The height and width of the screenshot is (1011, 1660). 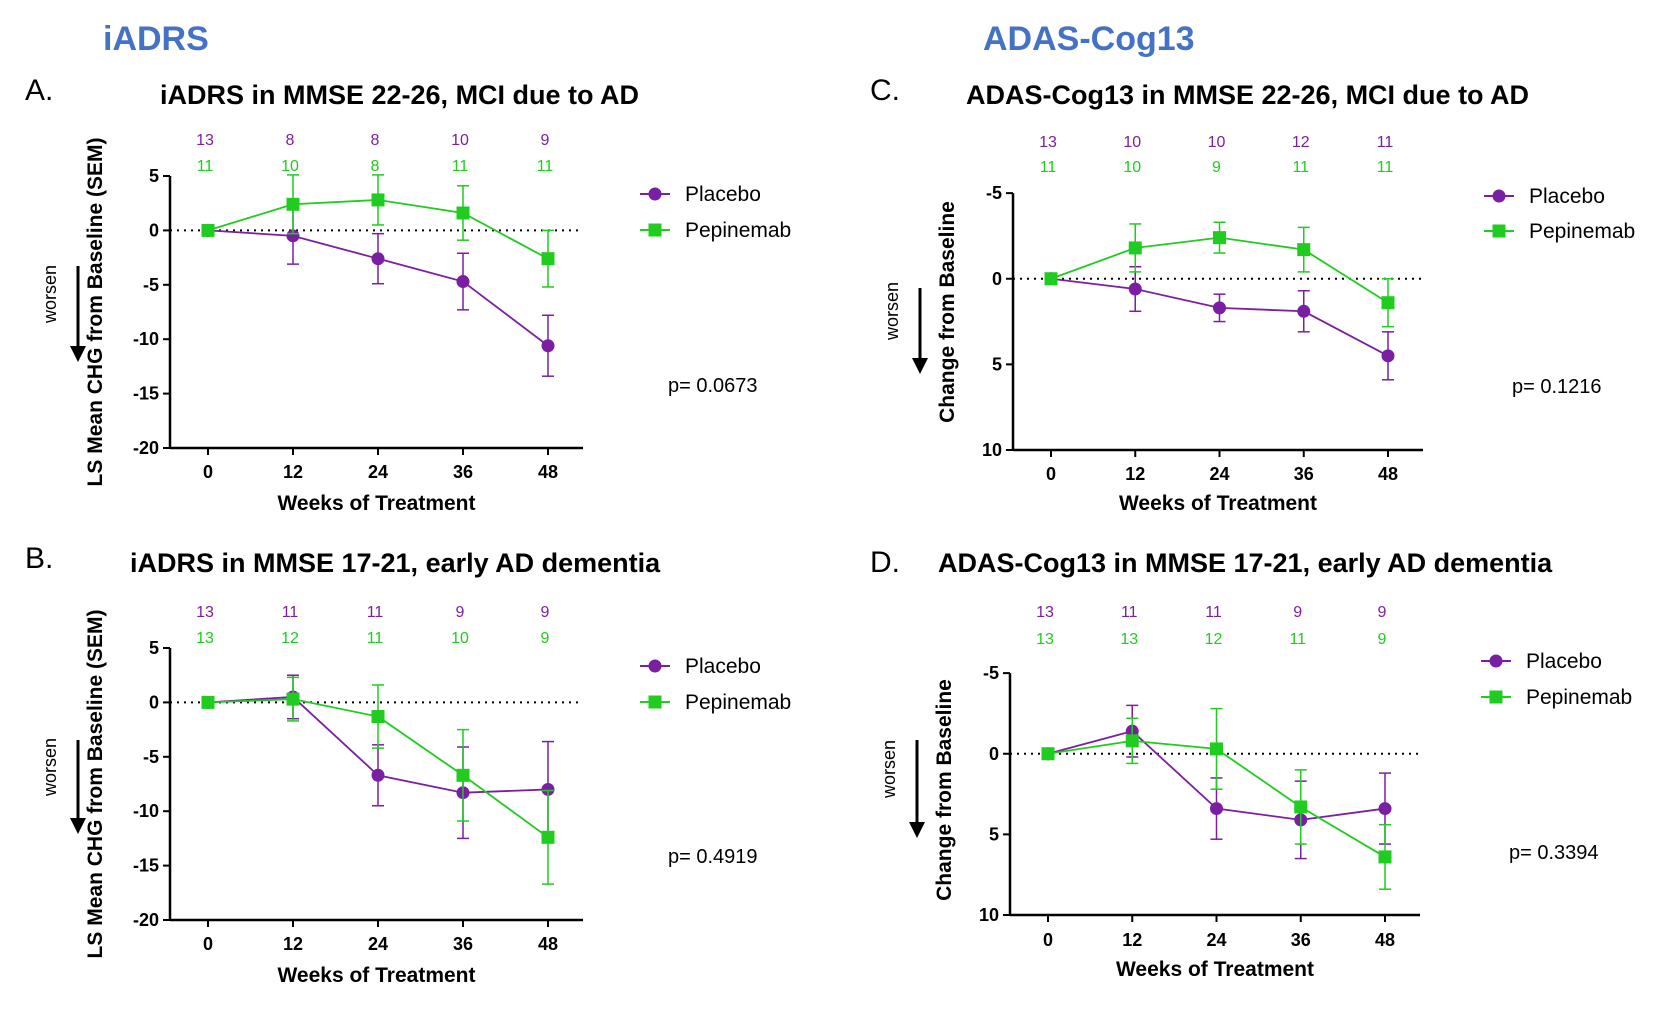 I want to click on count-pepinemab: 12, so click(x=1214, y=639).